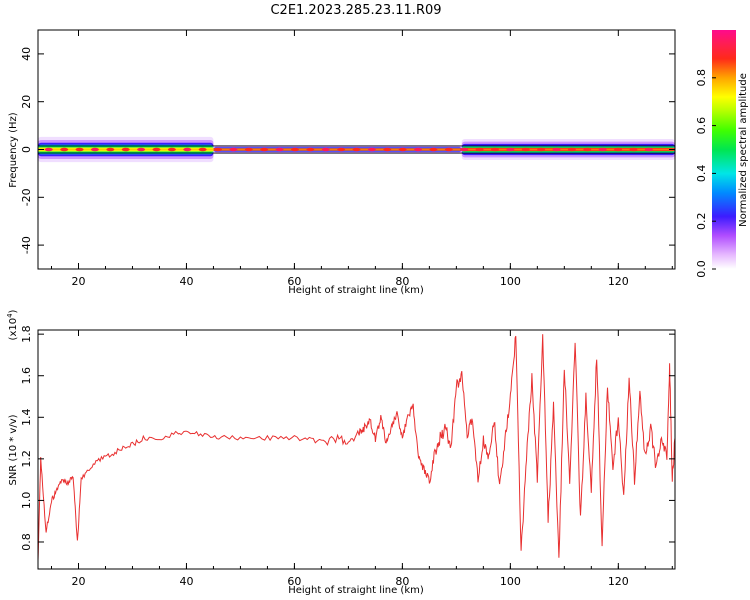  Describe the element at coordinates (26, 542) in the screenshot. I see `y-tick-label: 0.8` at that location.